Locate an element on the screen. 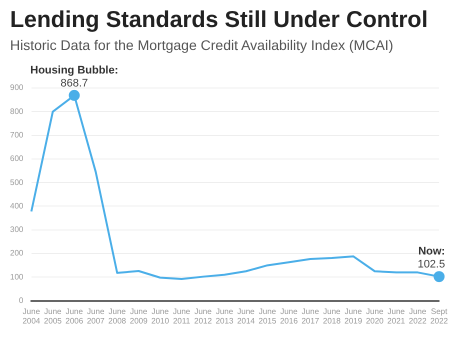 The image size is (460, 340). y-tick-label: 500 is located at coordinates (17, 182).